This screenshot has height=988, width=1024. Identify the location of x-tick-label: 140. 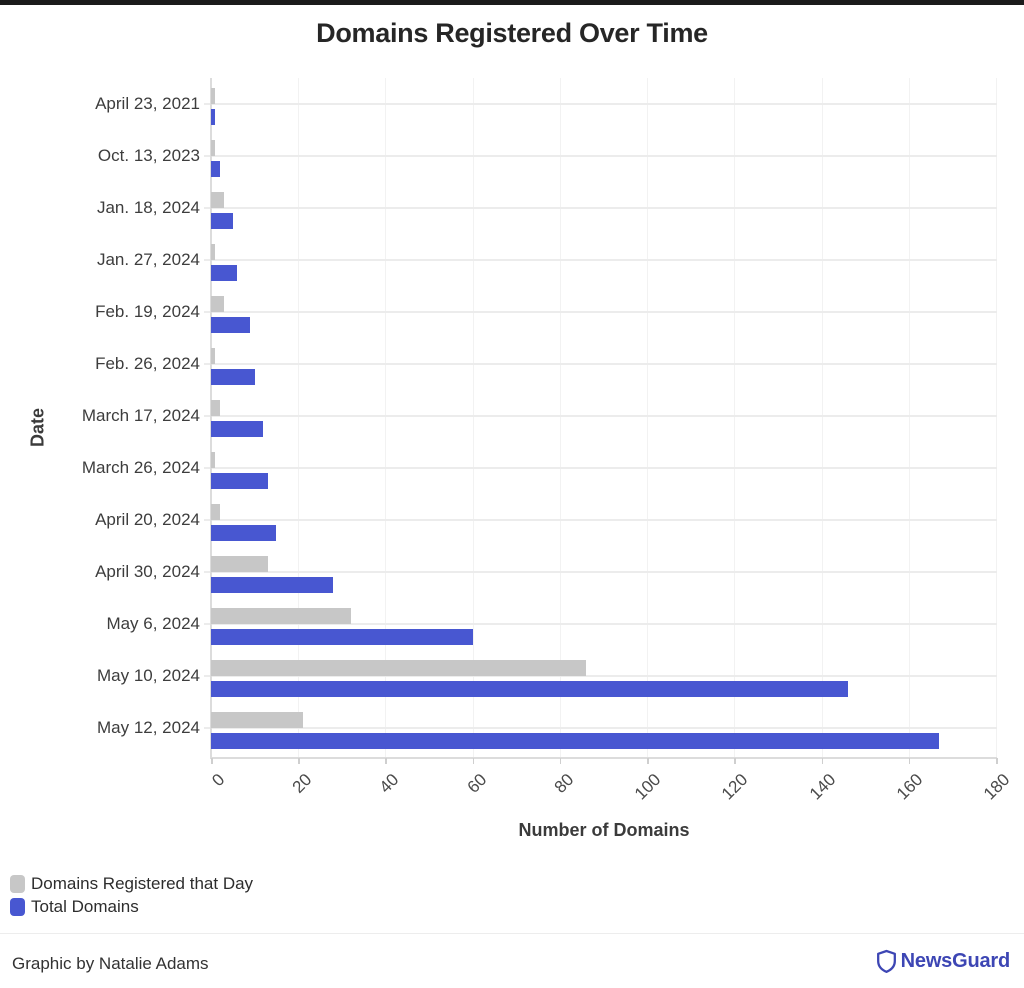
(822, 787).